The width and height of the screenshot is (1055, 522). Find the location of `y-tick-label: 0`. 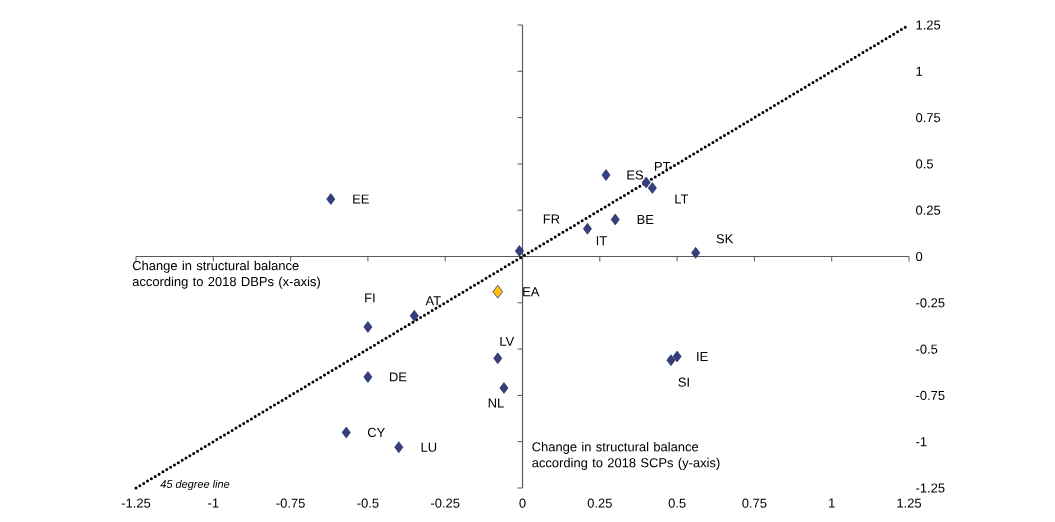

y-tick-label: 0 is located at coordinates (919, 256).